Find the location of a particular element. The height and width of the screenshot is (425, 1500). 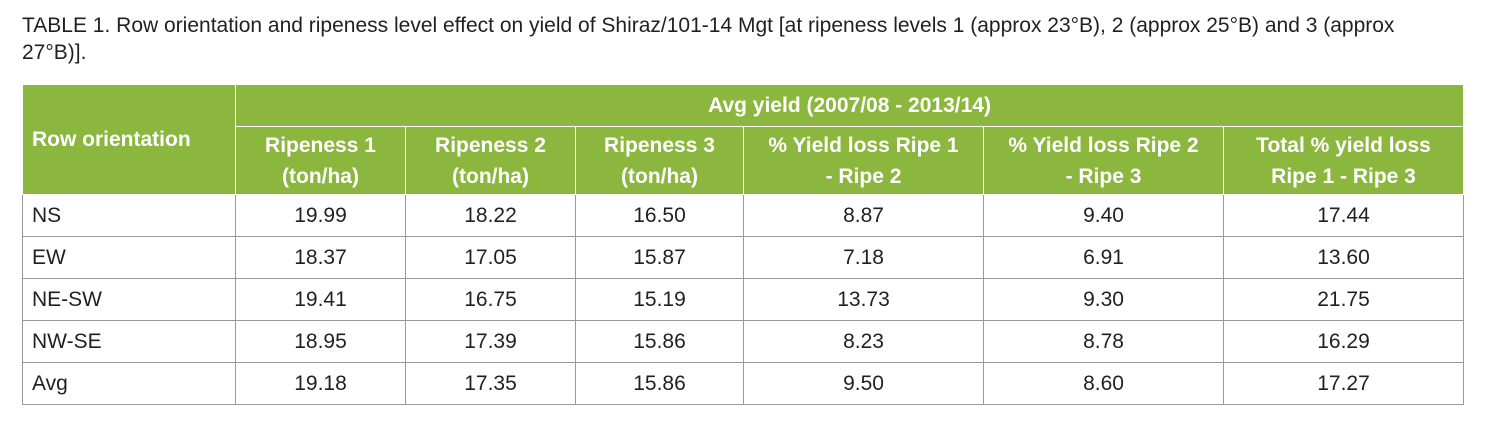

table-row-ew: EW 18.37 17.05 15.87 7.18 6.91 13.60 is located at coordinates (743, 257).